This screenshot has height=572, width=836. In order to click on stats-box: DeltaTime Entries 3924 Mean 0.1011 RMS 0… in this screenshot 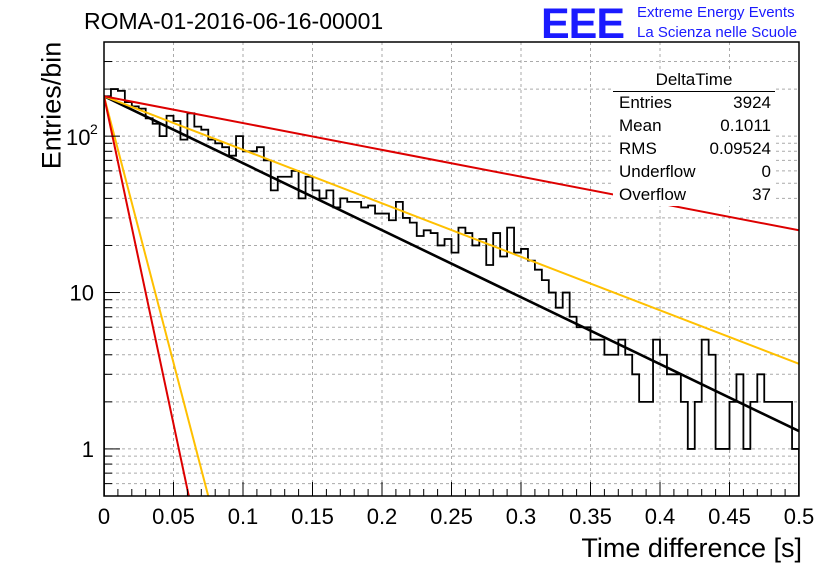, I will do `click(694, 138)`.